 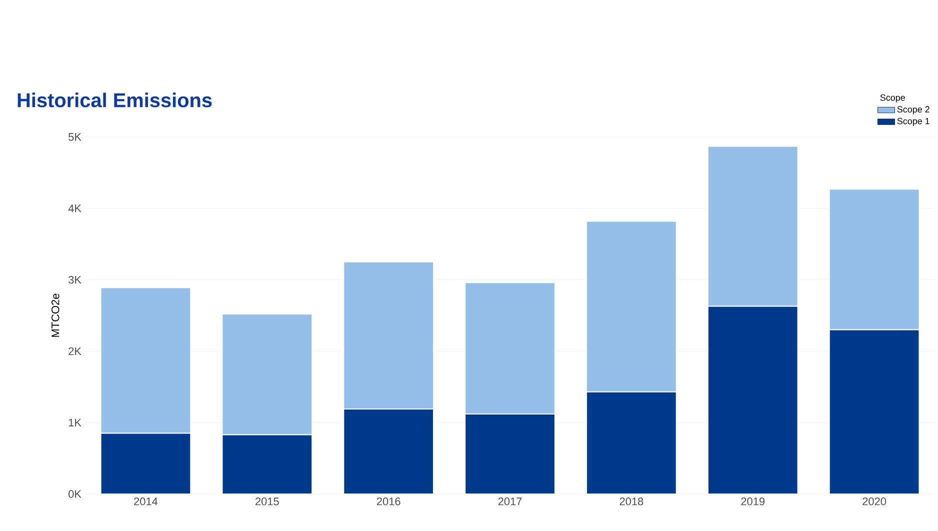 I want to click on x-tick-label: 2014, so click(x=146, y=502).